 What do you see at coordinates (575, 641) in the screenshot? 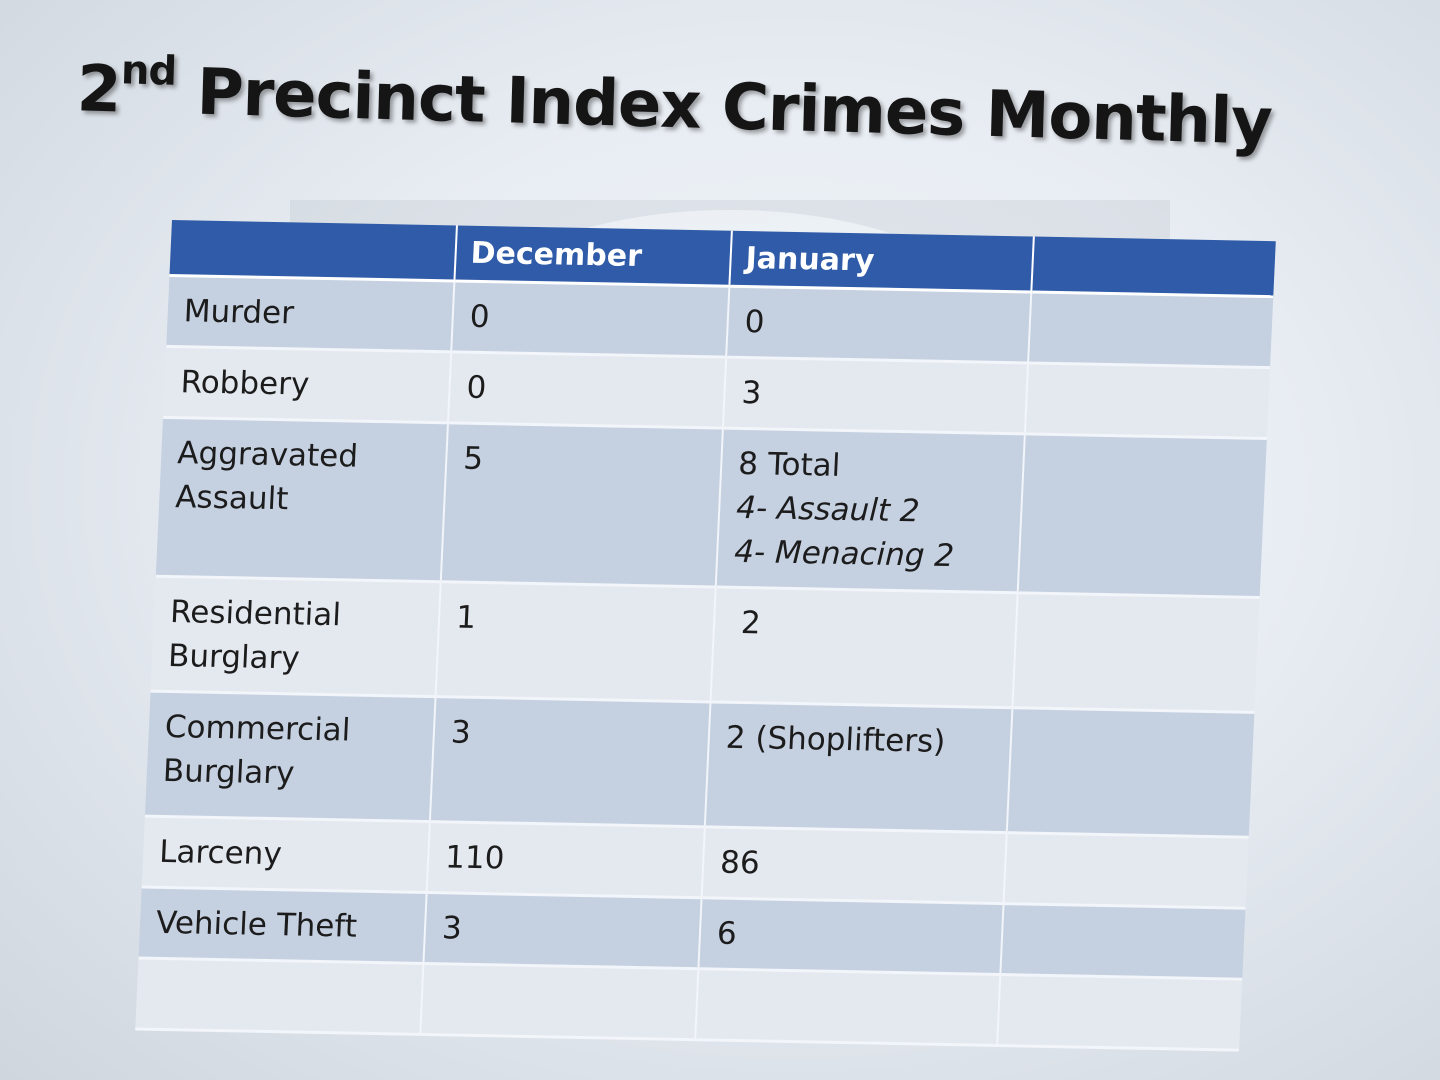
I see `december-cell: 1` at bounding box center [575, 641].